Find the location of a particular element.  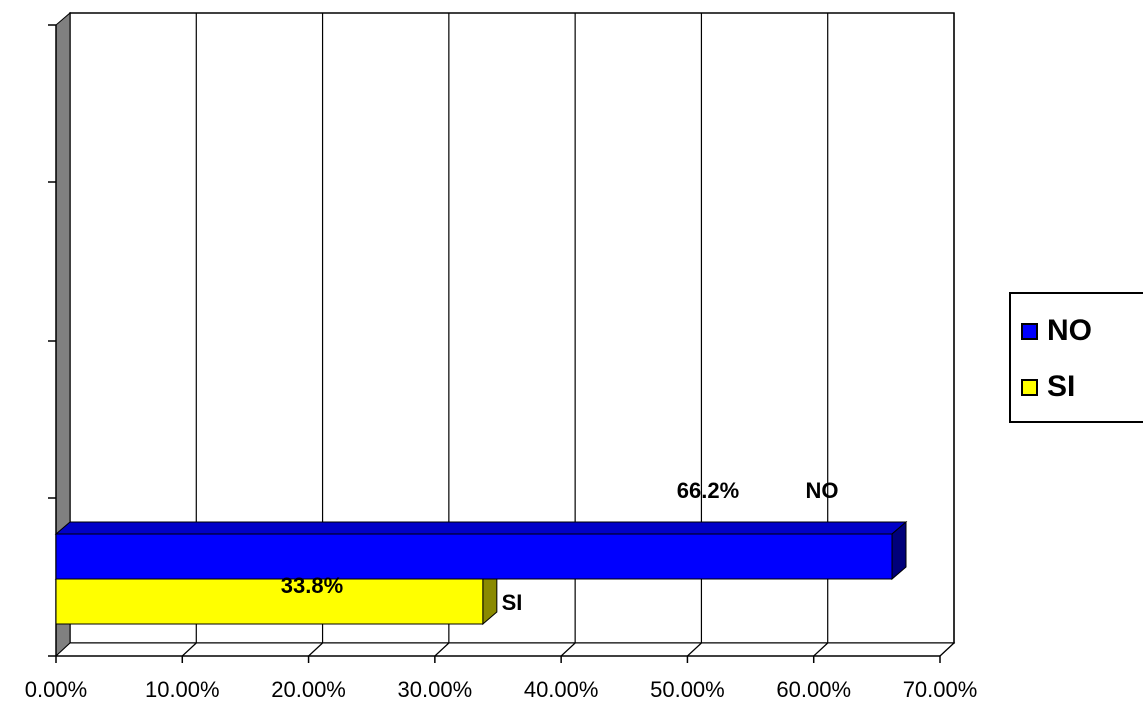

legend-item-no: NO is located at coordinates (1056, 331).